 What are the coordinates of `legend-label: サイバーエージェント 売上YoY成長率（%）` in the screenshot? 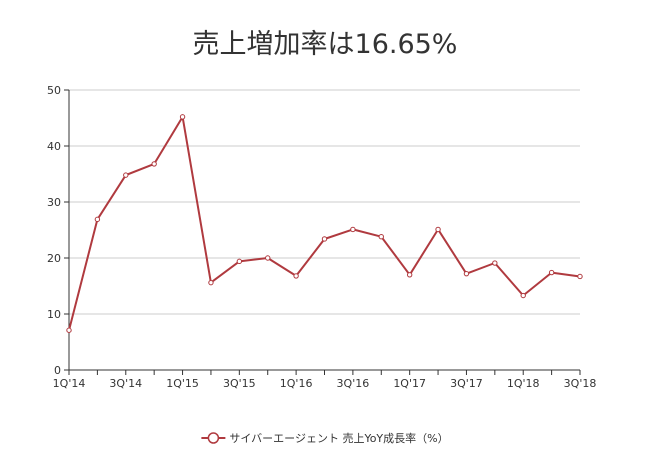 It's located at (338, 438).